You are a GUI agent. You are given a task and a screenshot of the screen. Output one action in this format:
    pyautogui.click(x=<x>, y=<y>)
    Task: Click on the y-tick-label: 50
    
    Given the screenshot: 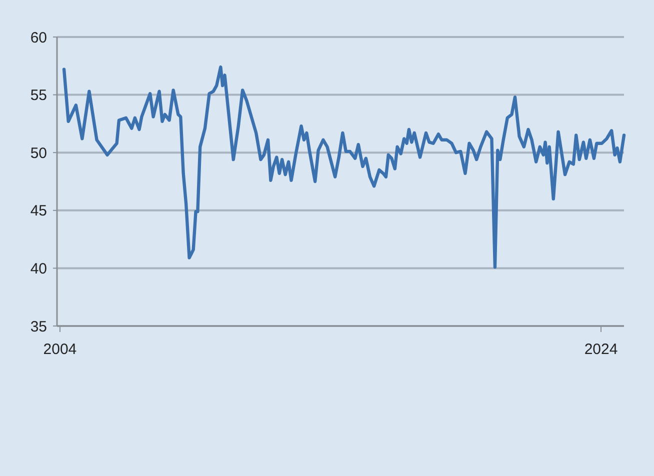 What is the action you would take?
    pyautogui.click(x=38, y=153)
    